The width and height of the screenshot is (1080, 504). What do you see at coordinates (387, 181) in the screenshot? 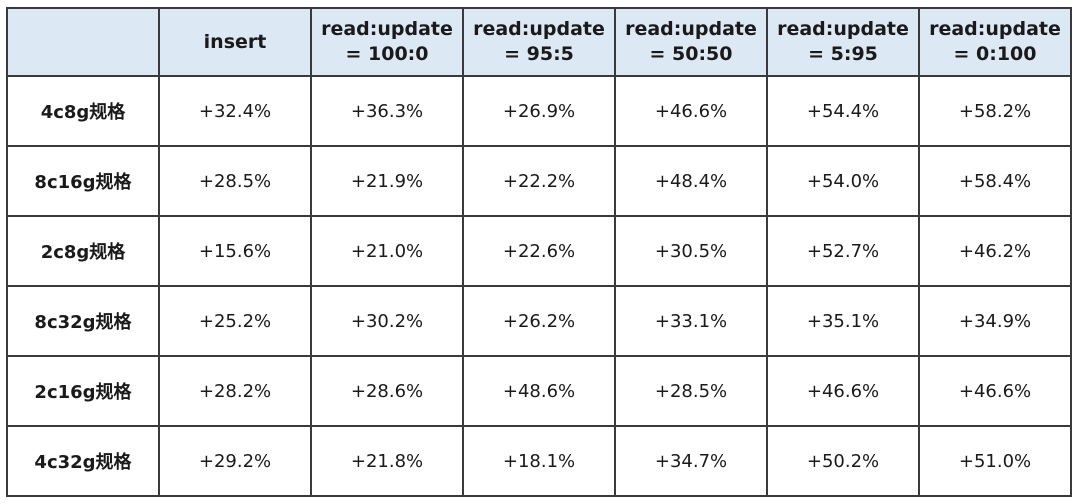
I see `table-cell: +21.9%` at bounding box center [387, 181].